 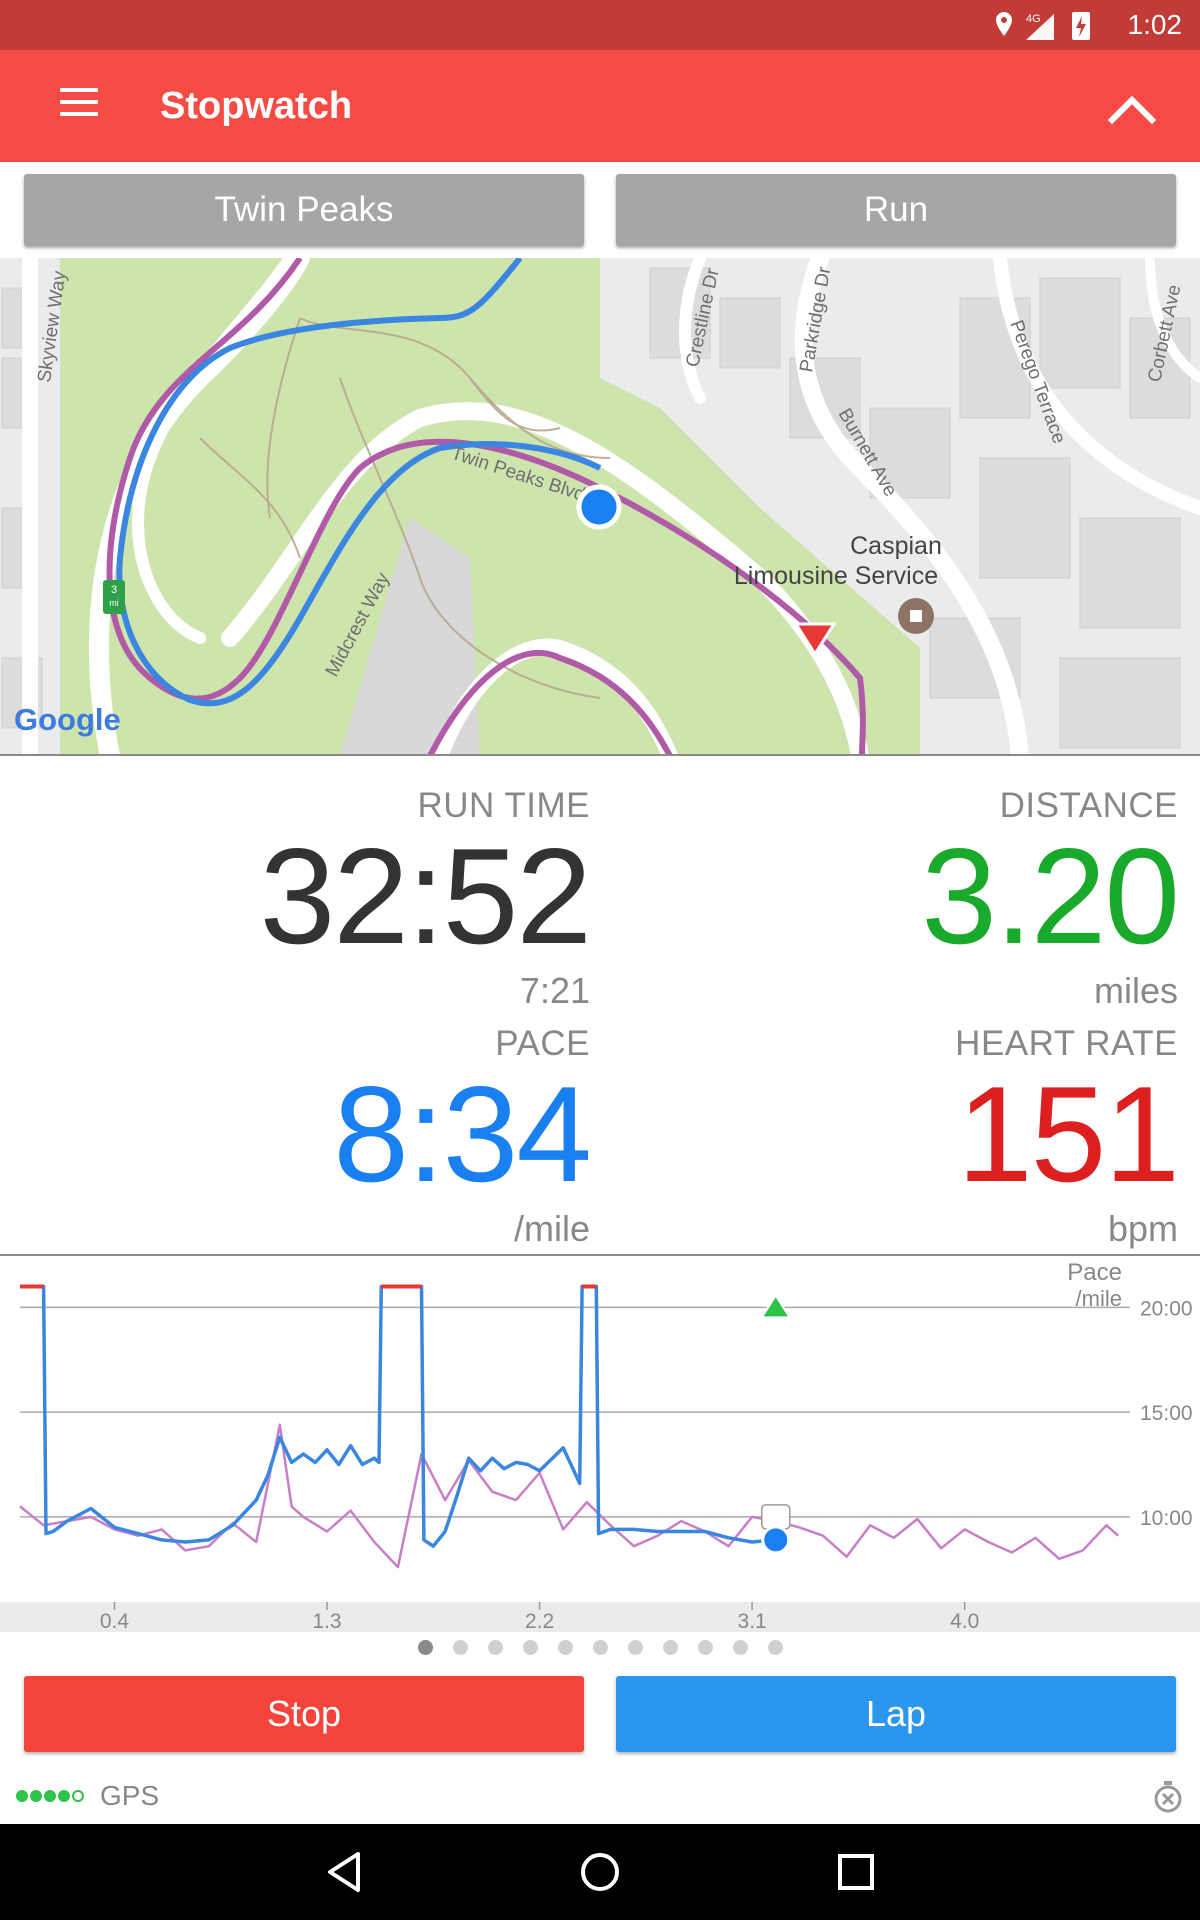 I want to click on heart-rate-metric: HEART RATE 151 bpm, so click(x=1067, y=1137).